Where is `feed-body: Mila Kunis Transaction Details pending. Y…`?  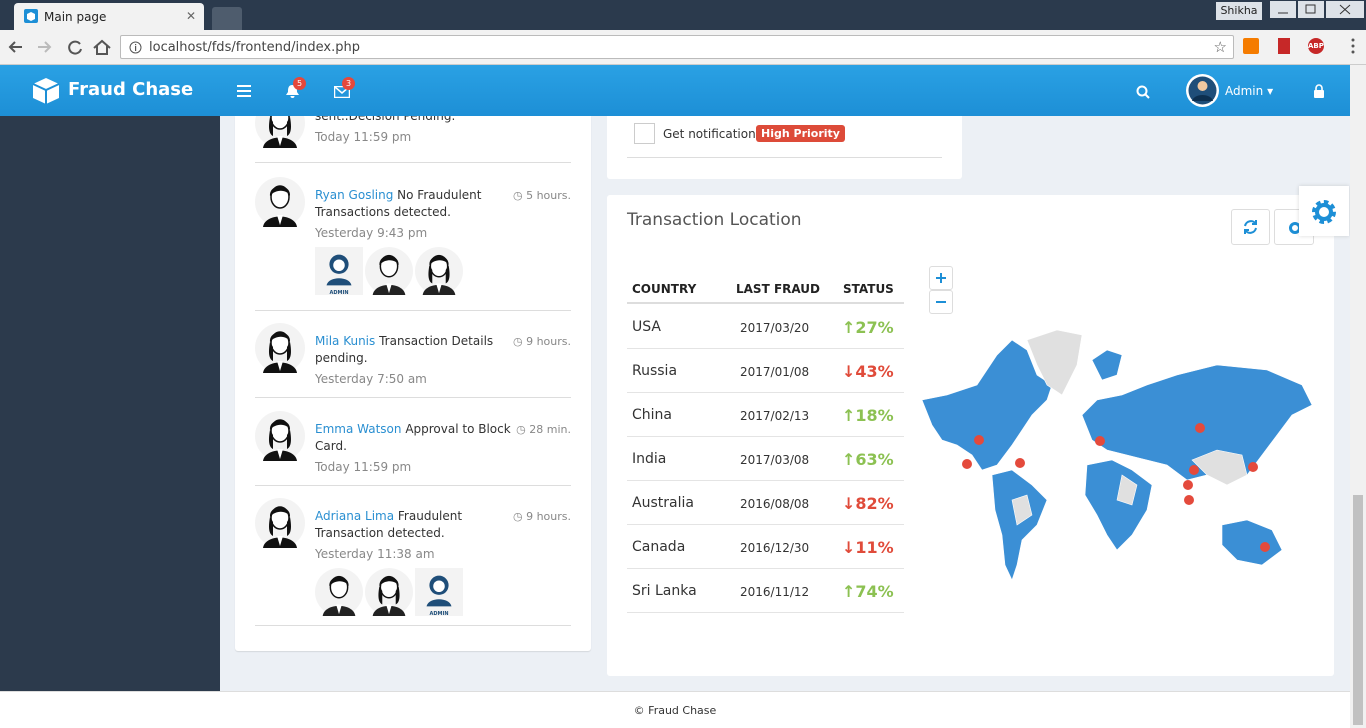
feed-body: Mila Kunis Transaction Details pending. Y… is located at coordinates (415, 360).